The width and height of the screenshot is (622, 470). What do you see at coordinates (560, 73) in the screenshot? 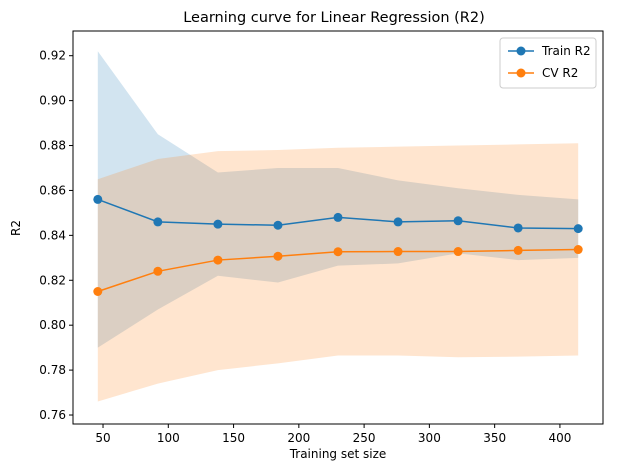
I see `legend-label: CV R2` at bounding box center [560, 73].